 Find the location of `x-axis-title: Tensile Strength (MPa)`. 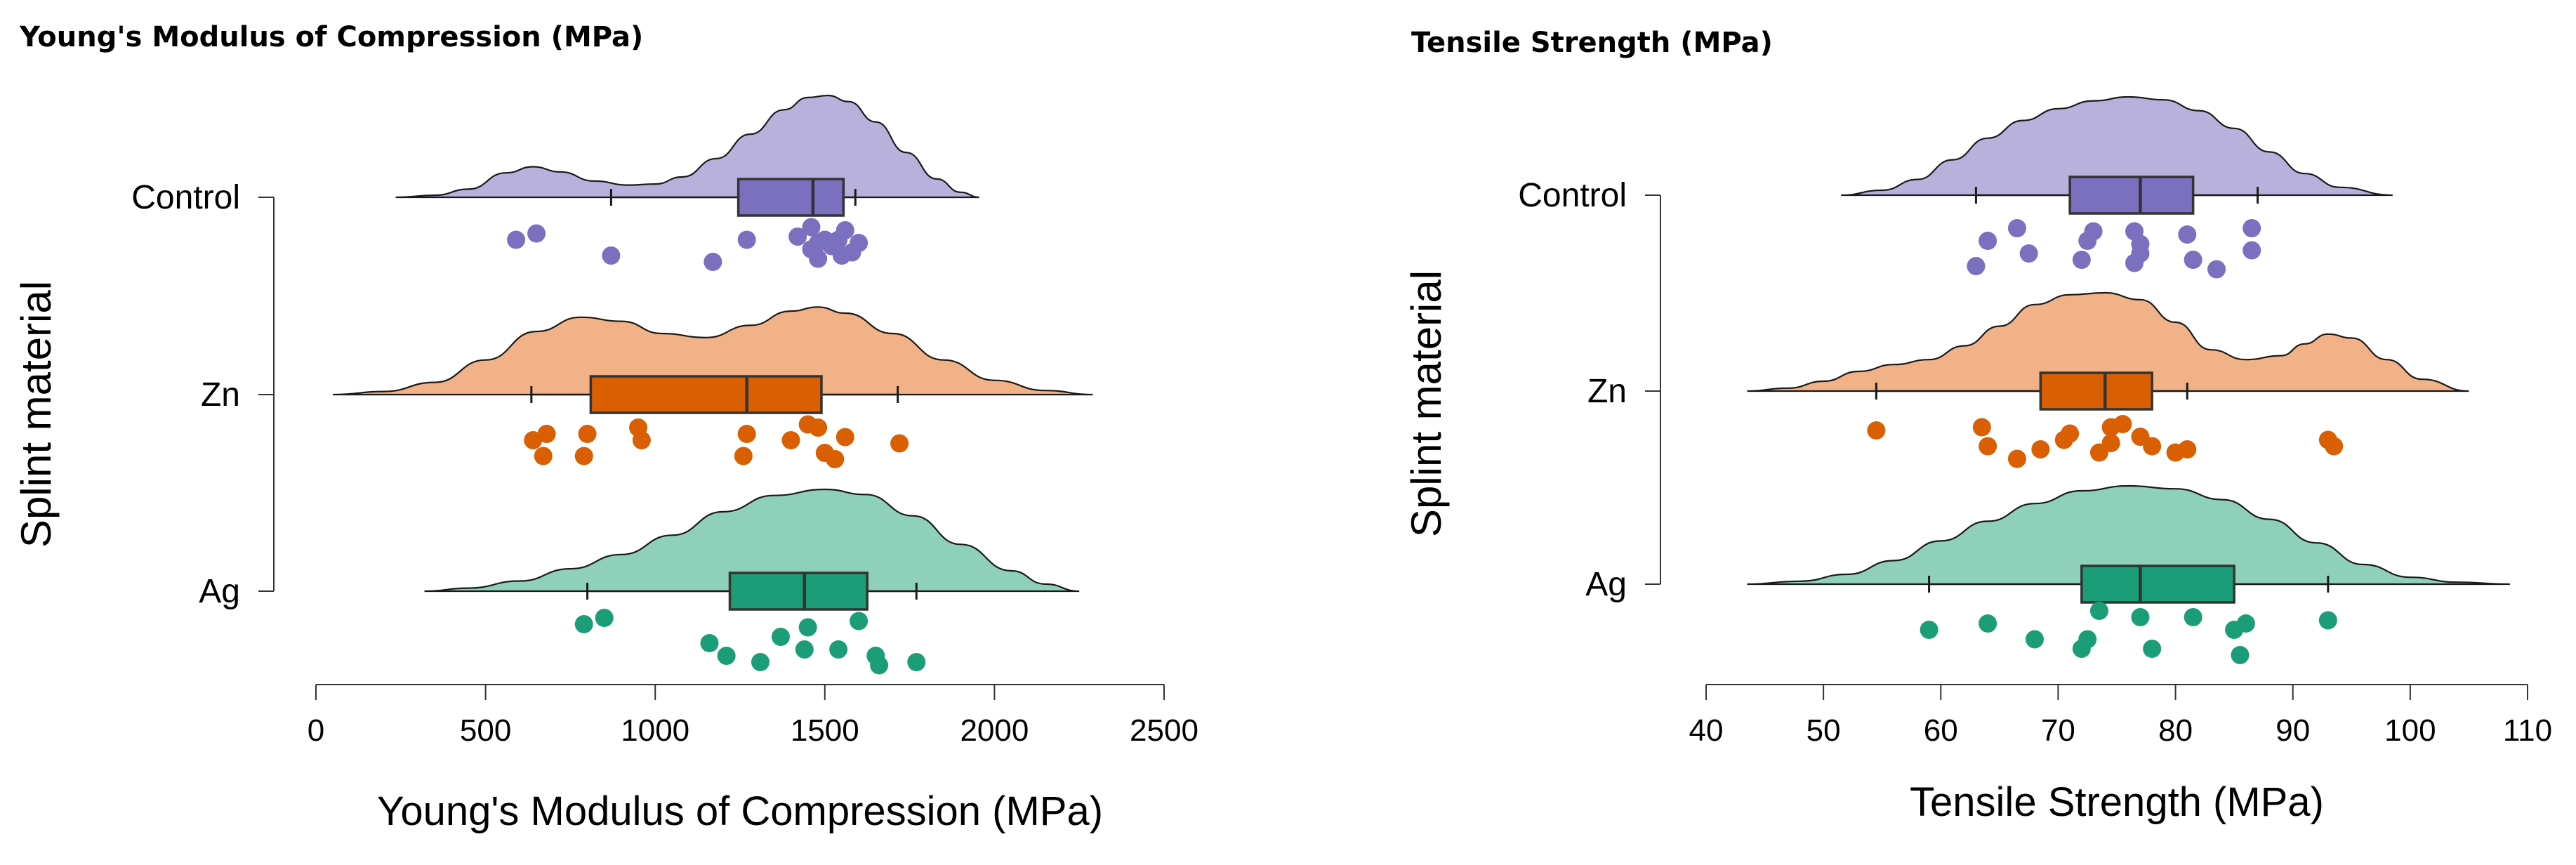

x-axis-title: Tensile Strength (MPa) is located at coordinates (2117, 802).